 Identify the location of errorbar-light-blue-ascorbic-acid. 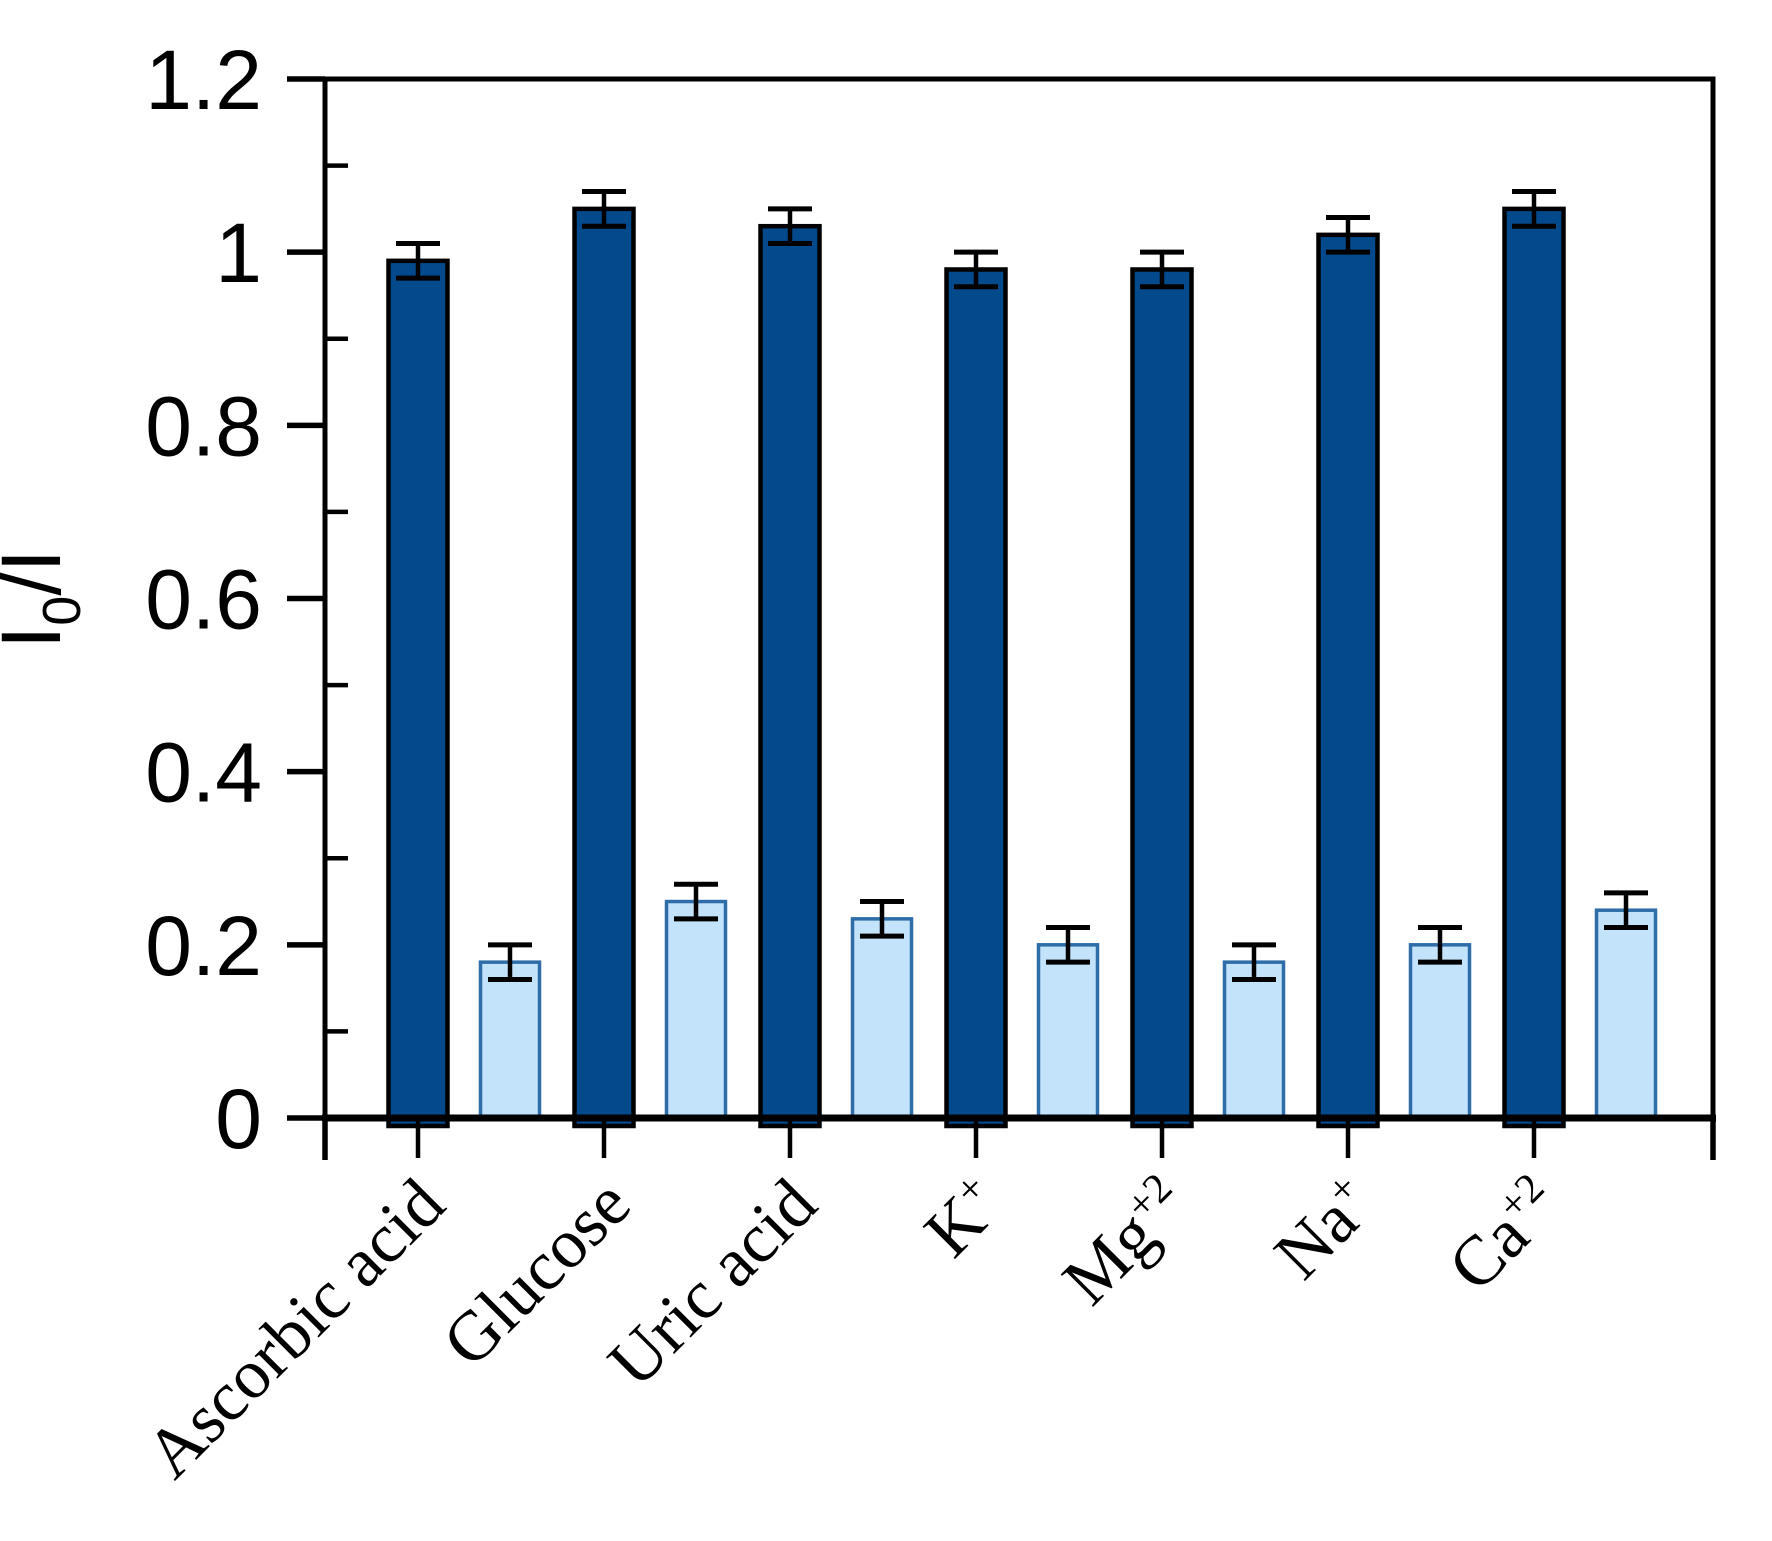
(510, 962).